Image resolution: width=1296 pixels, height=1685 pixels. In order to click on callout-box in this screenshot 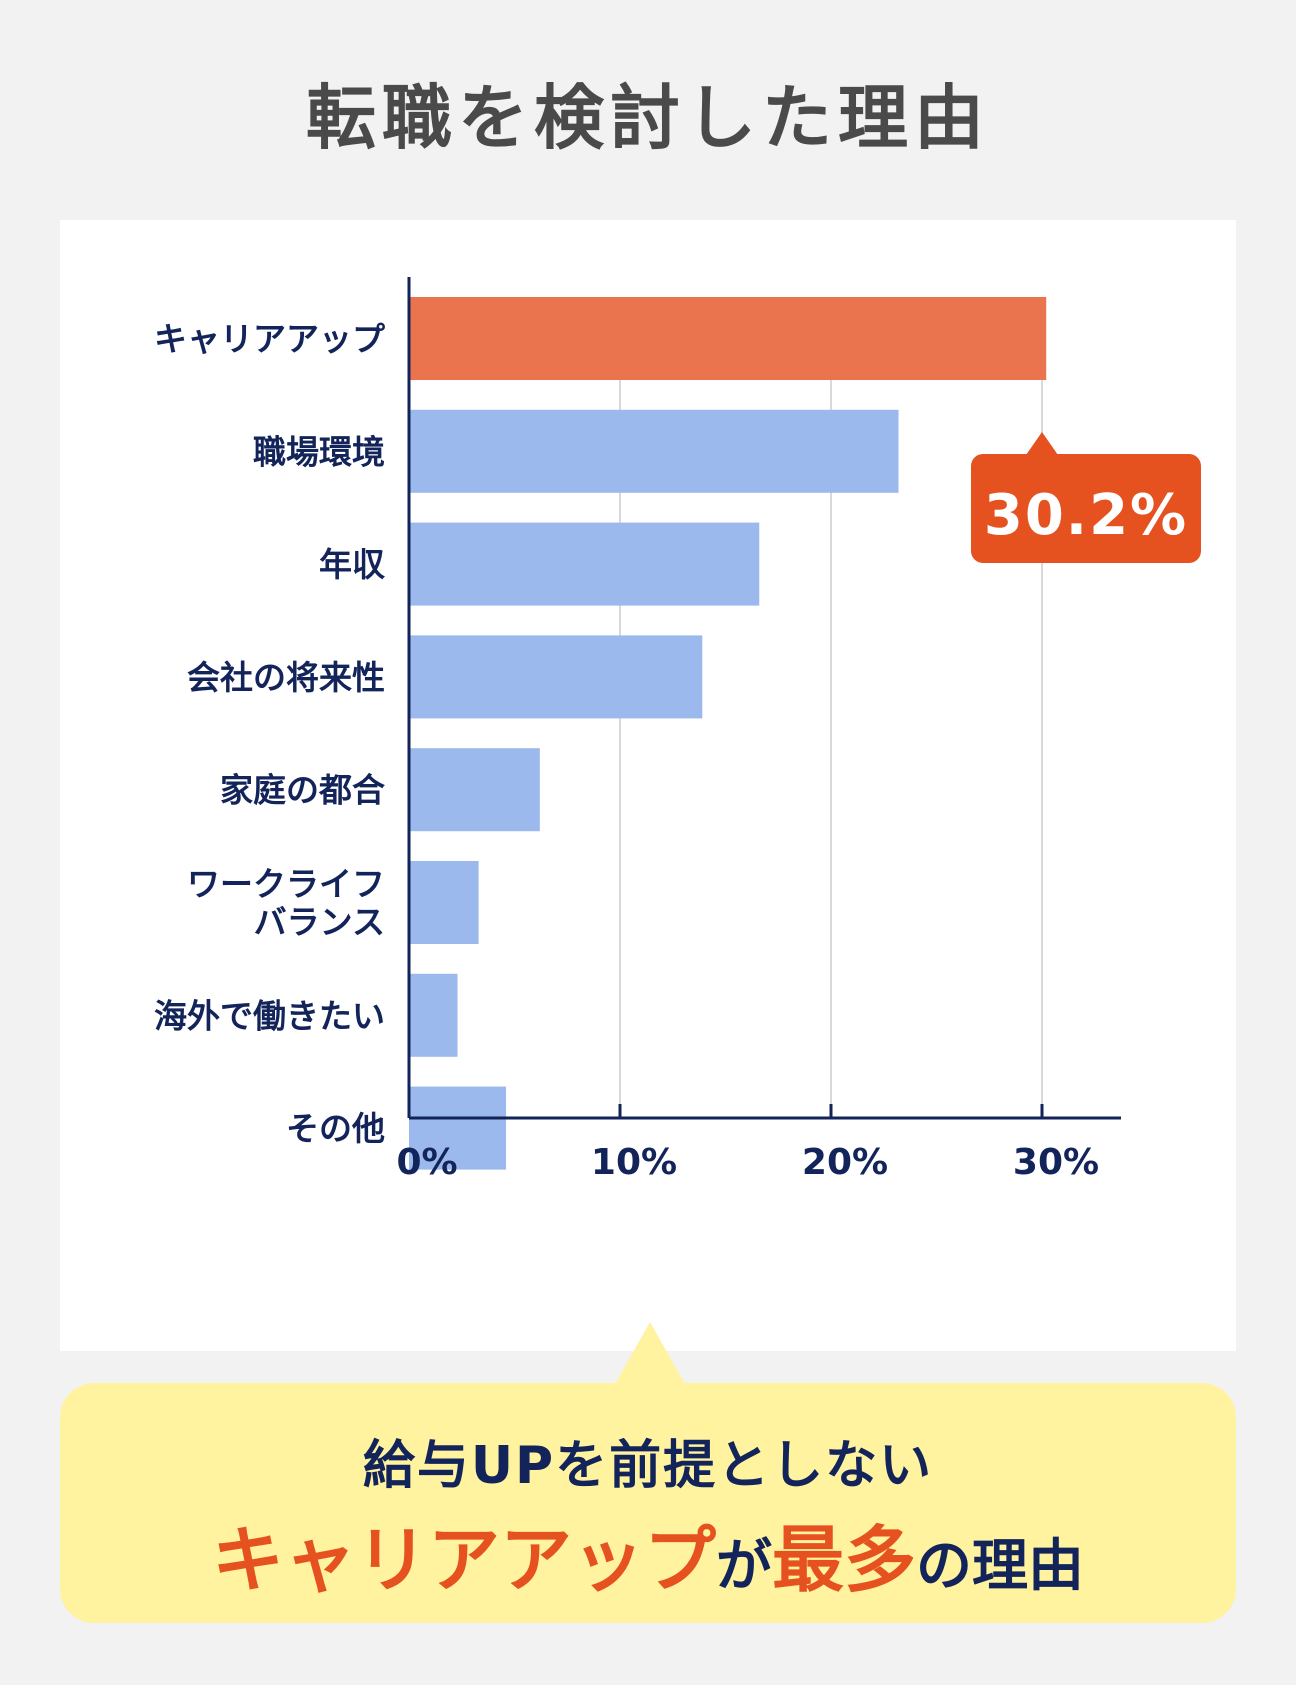, I will do `click(1086, 508)`.